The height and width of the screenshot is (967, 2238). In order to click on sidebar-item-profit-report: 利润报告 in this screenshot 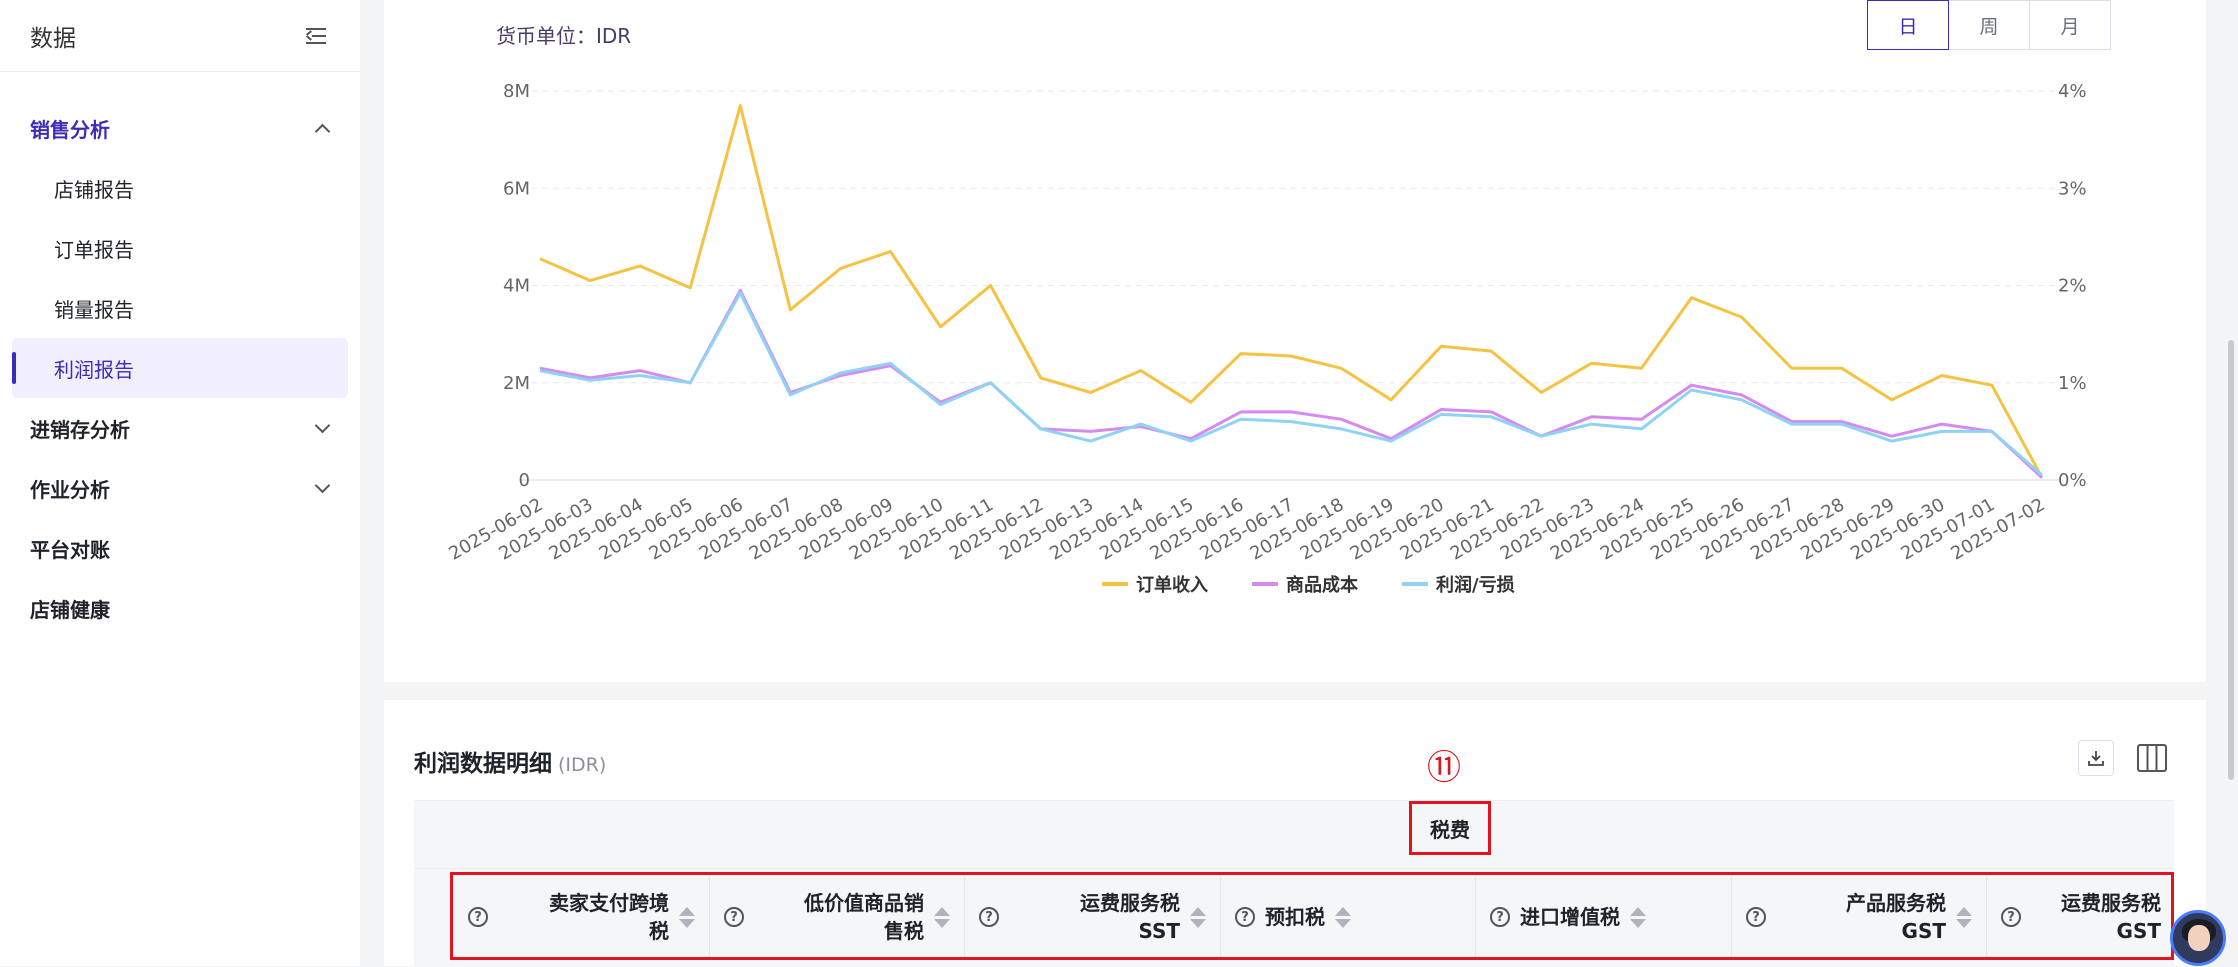, I will do `click(180, 368)`.